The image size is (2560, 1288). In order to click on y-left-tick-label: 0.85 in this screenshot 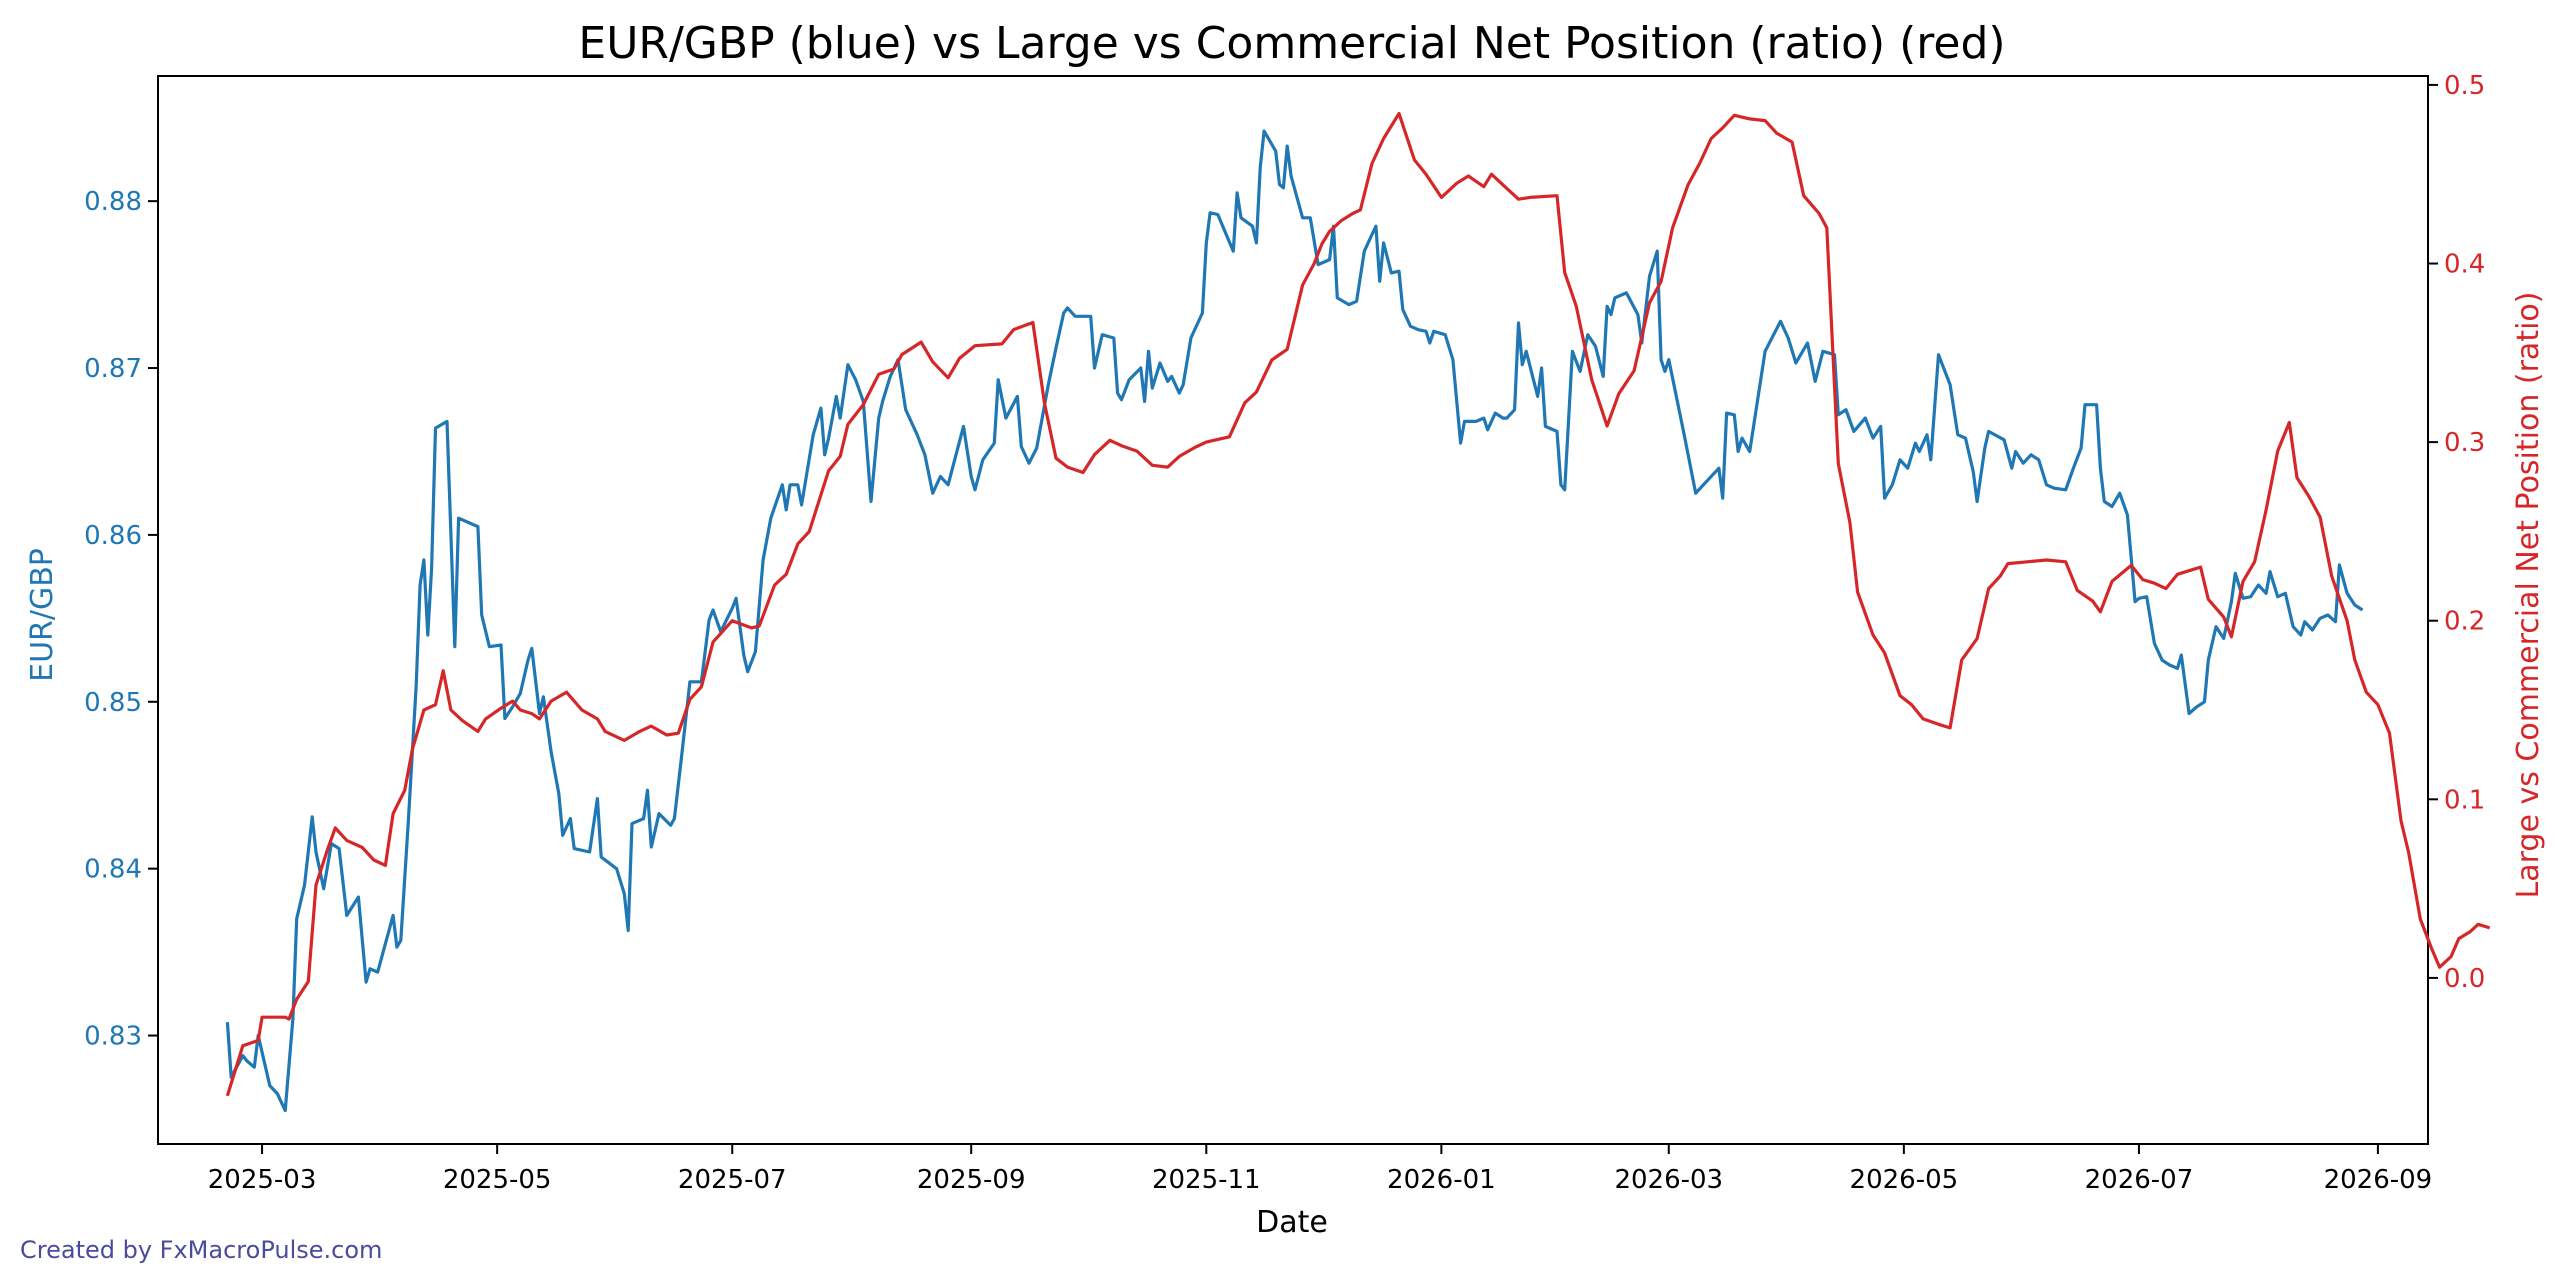, I will do `click(113, 703)`.